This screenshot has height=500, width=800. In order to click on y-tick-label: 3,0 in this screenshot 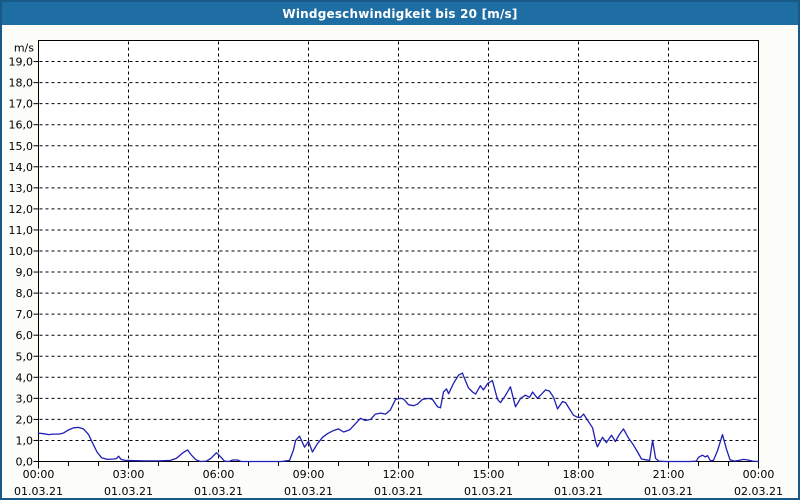, I will do `click(25, 398)`.